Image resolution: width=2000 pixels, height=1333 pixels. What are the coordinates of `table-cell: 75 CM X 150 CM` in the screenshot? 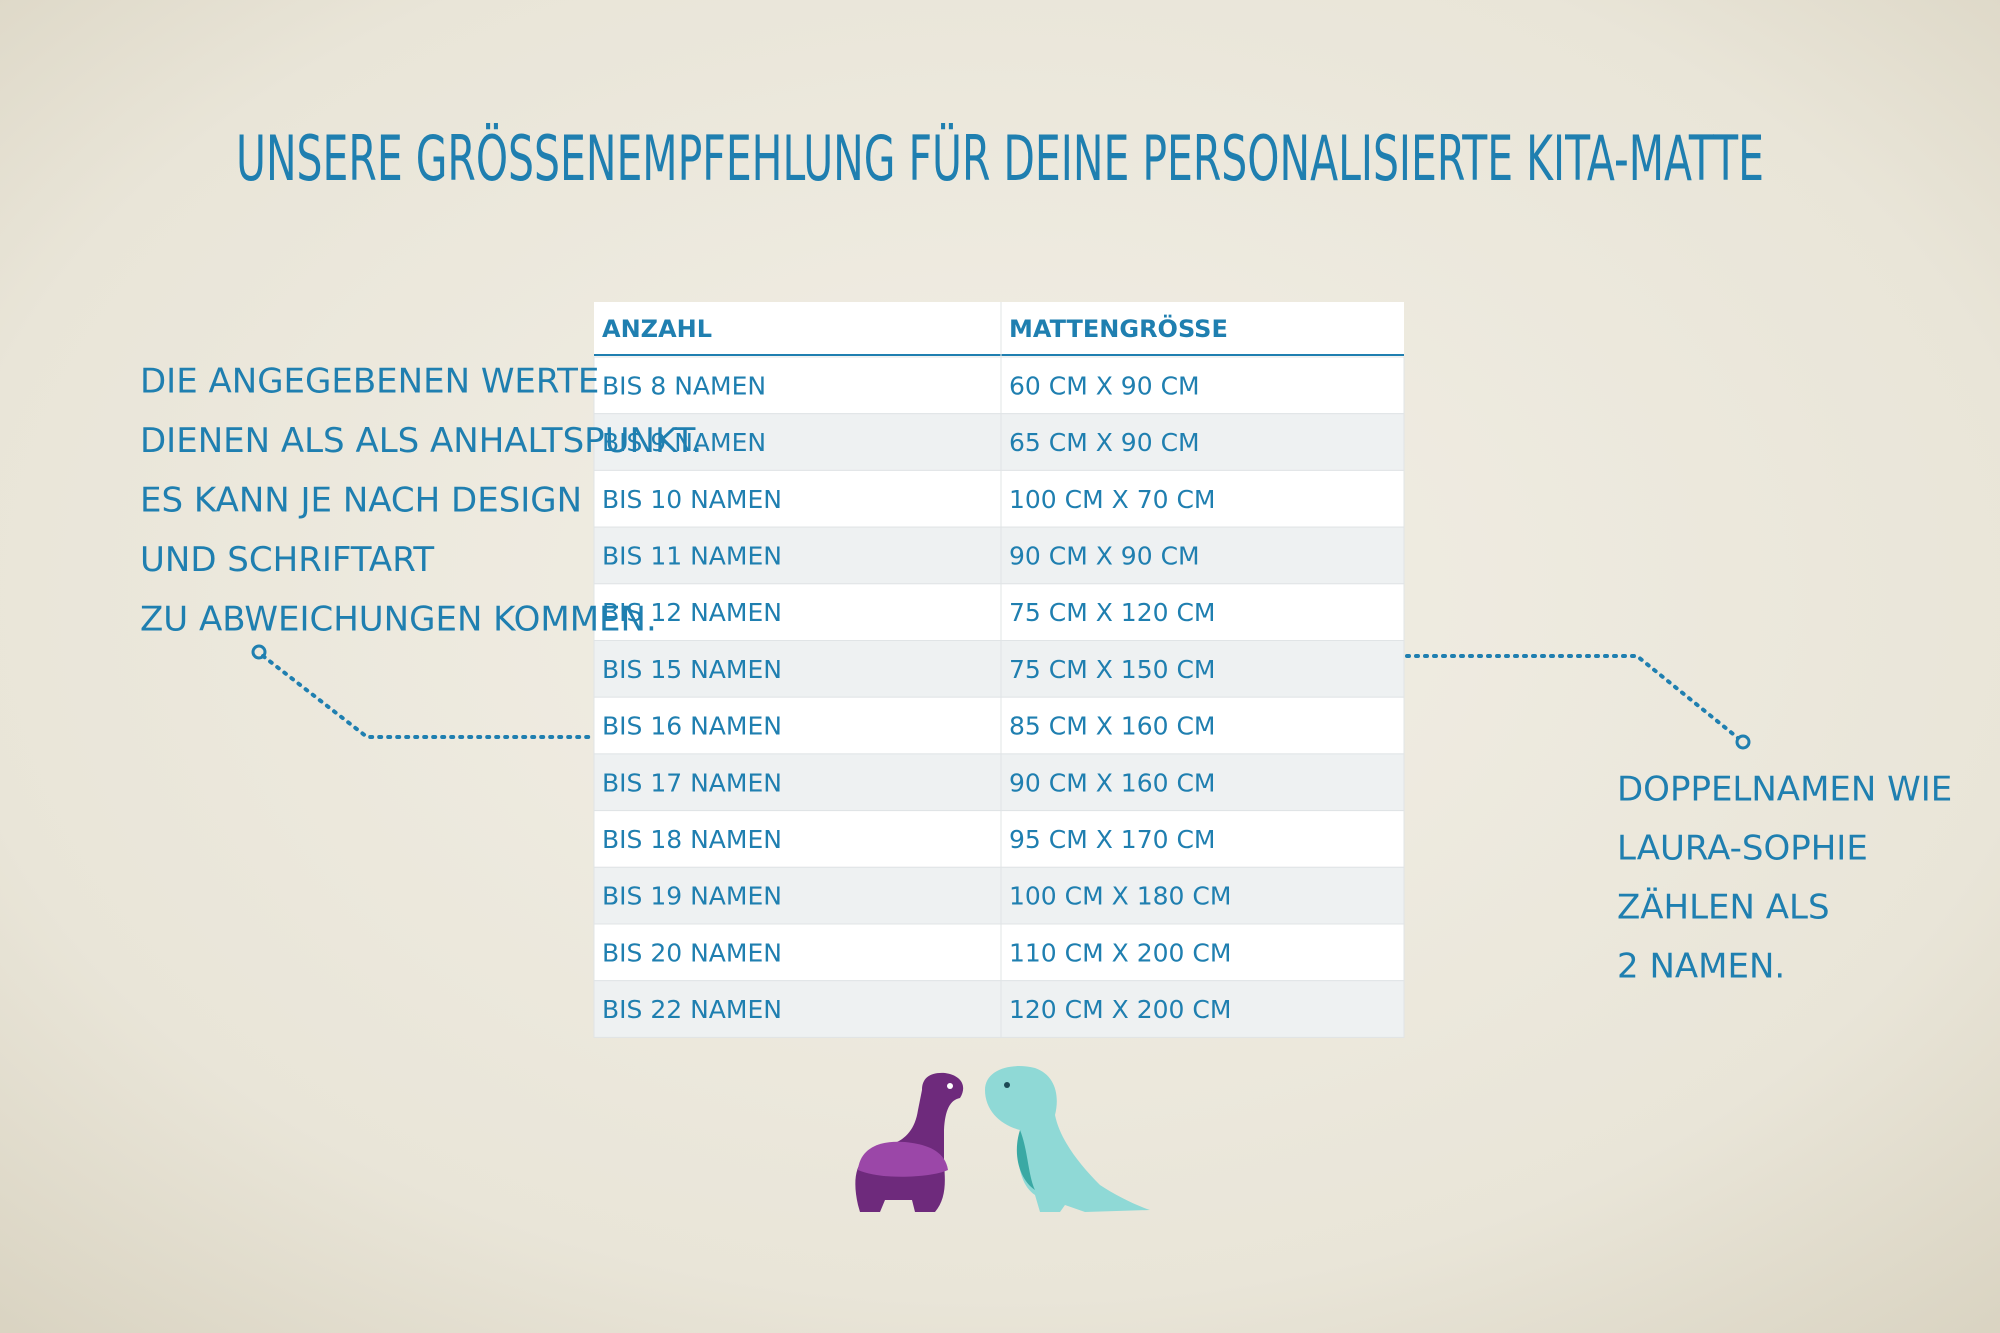 It's located at (1112, 669).